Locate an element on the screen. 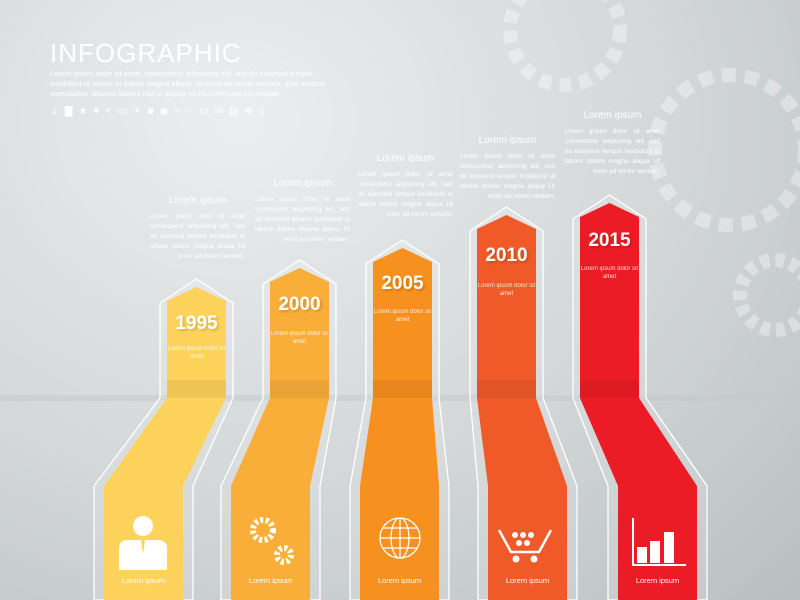 The width and height of the screenshot is (800, 600). page-title: INFOGRAPHIC is located at coordinates (146, 53).